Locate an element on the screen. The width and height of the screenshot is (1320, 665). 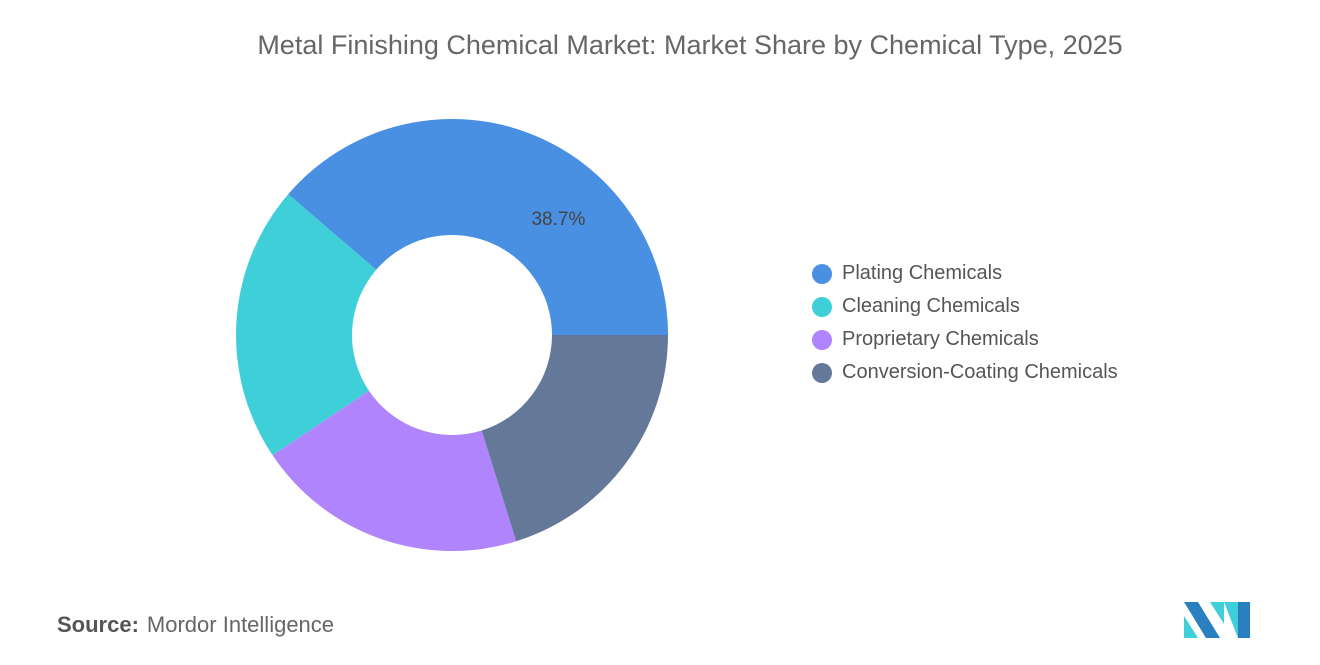
slice-proprietary-chemicals is located at coordinates (394, 470).